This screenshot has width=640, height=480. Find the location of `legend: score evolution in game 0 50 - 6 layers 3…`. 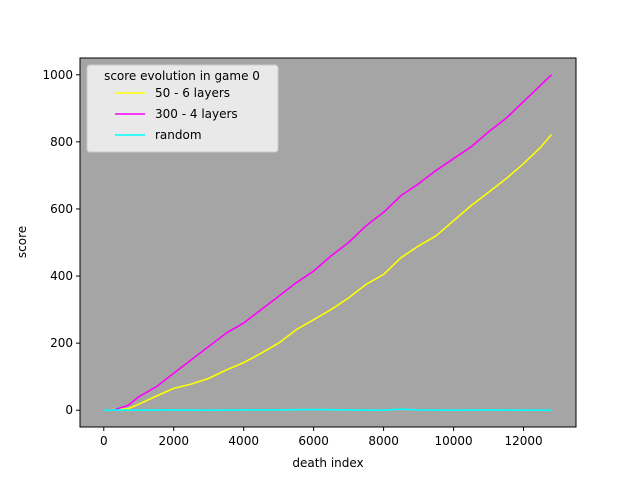

legend: score evolution in game 0 50 - 6 layers 3… is located at coordinates (182, 108).